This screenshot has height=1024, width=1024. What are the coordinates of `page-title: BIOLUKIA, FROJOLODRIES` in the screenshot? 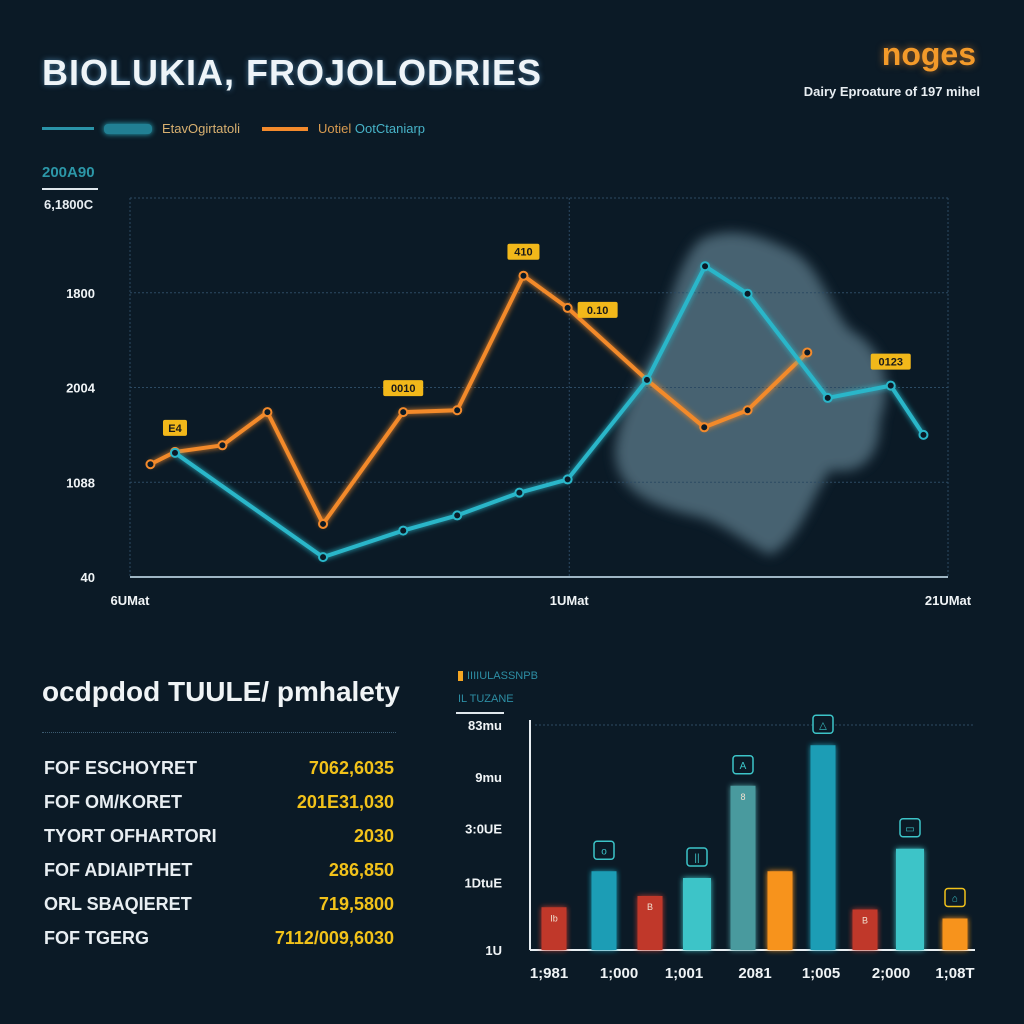 It's located at (292, 72).